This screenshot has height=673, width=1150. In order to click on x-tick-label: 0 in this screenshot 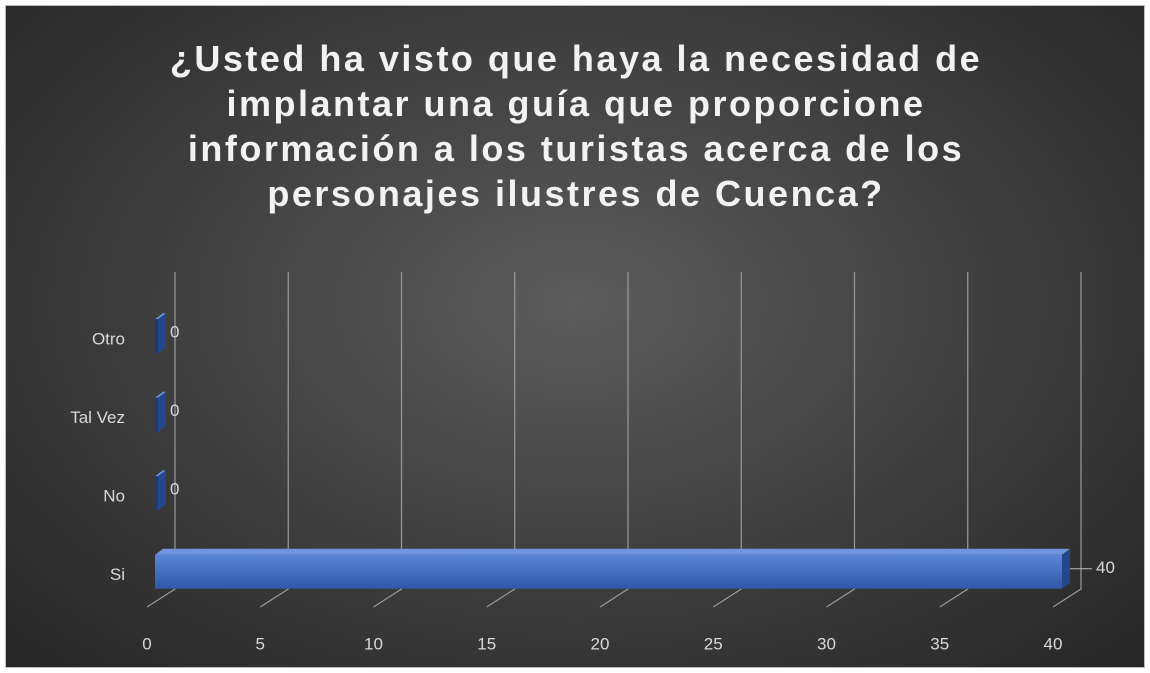, I will do `click(146, 643)`.